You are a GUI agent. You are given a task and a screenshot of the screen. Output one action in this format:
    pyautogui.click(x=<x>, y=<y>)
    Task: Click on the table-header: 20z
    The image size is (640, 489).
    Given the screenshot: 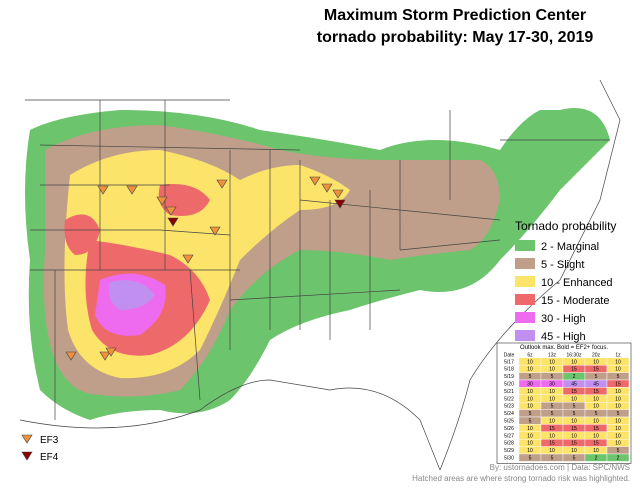 What is the action you would take?
    pyautogui.click(x=596, y=355)
    